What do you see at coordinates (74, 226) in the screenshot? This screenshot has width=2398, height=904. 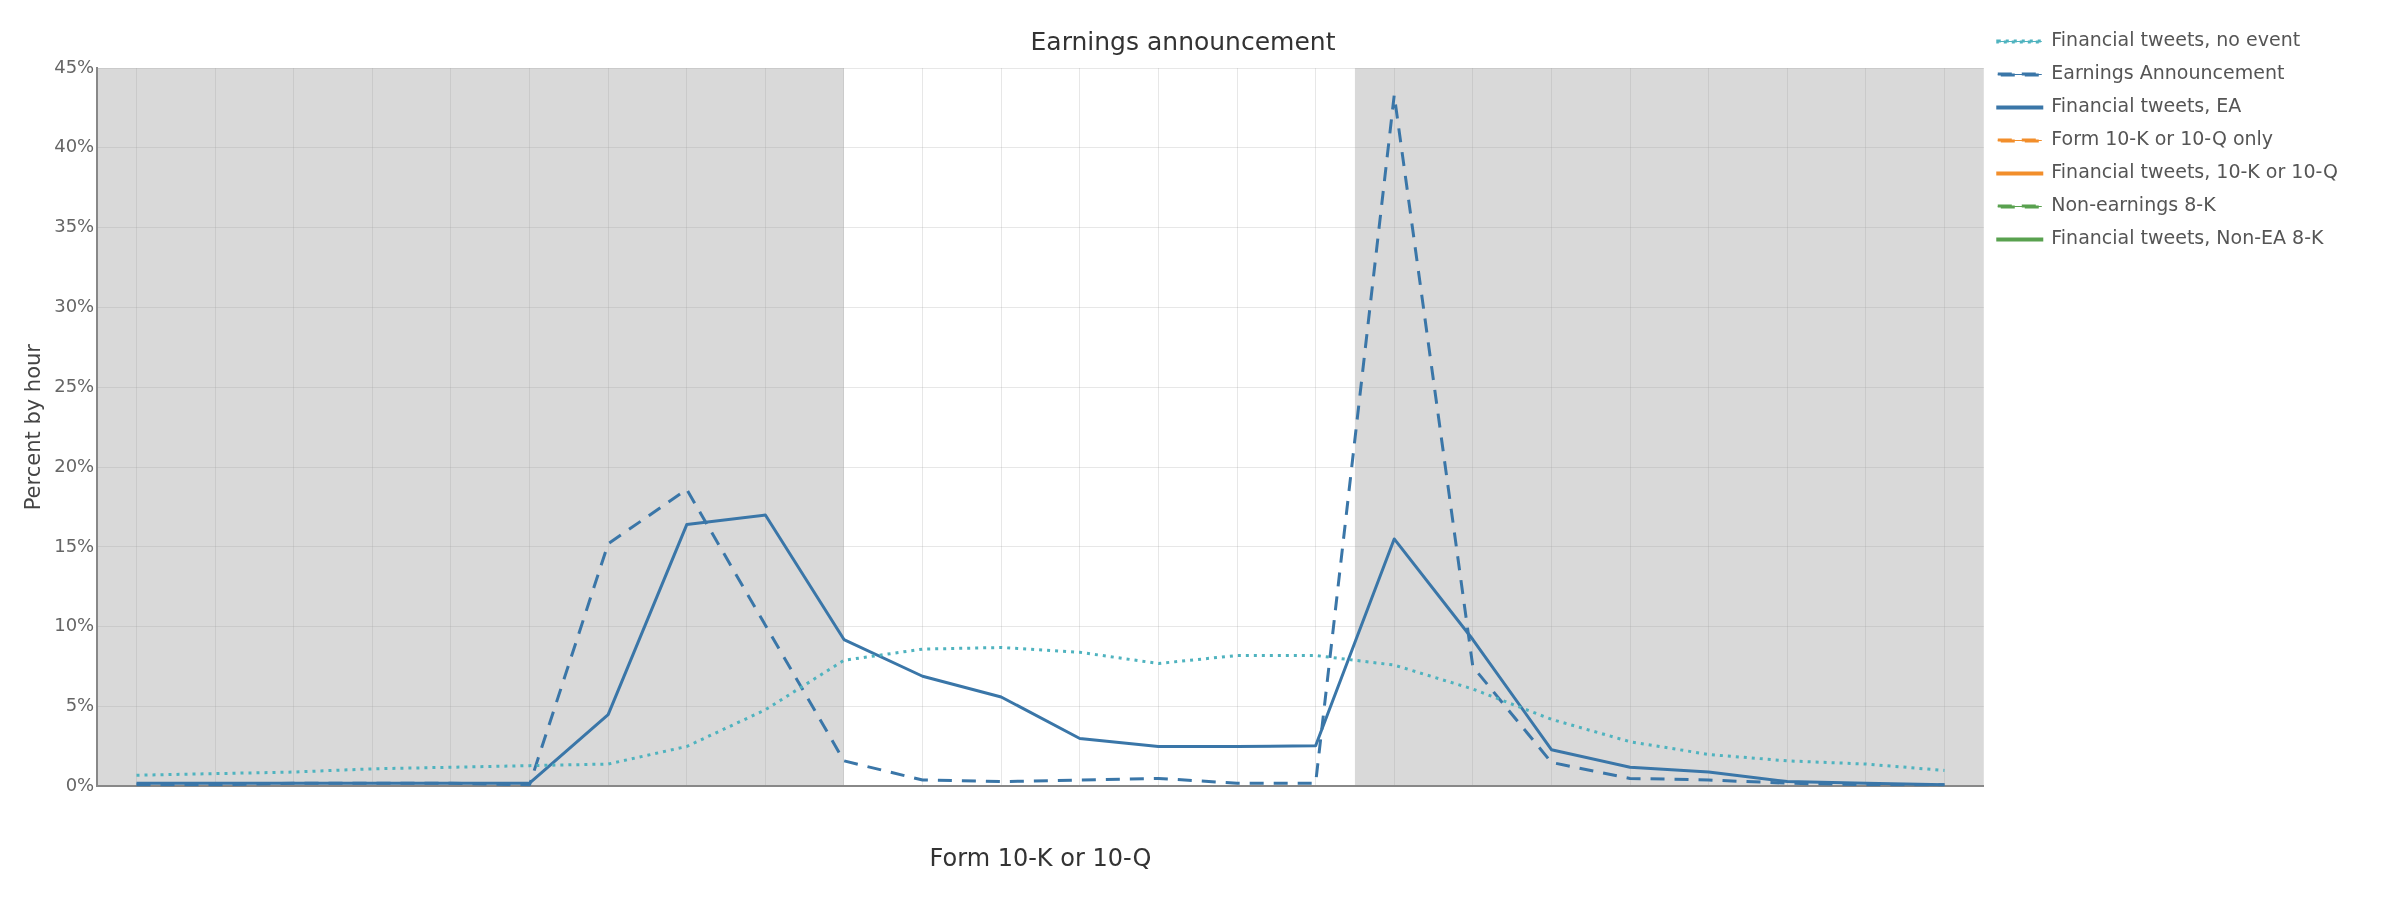 I see `y-tick-label: 35%` at bounding box center [74, 226].